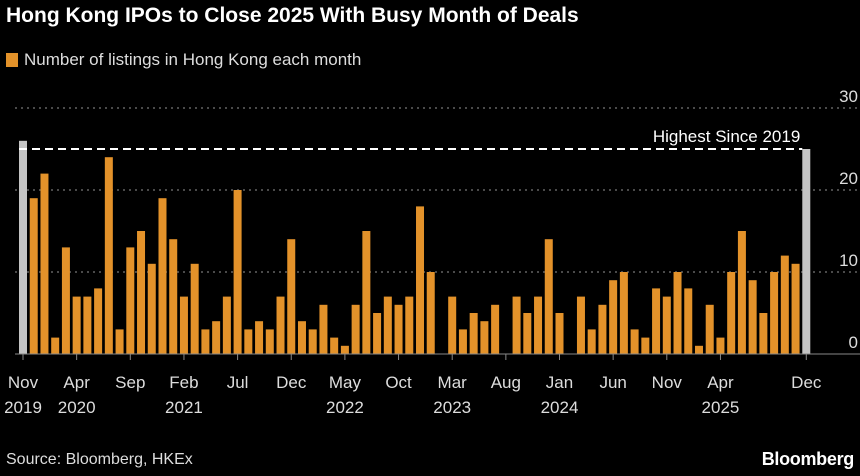 This screenshot has width=860, height=476. Describe the element at coordinates (453, 382) in the screenshot. I see `x-tick-label: Mar` at that location.